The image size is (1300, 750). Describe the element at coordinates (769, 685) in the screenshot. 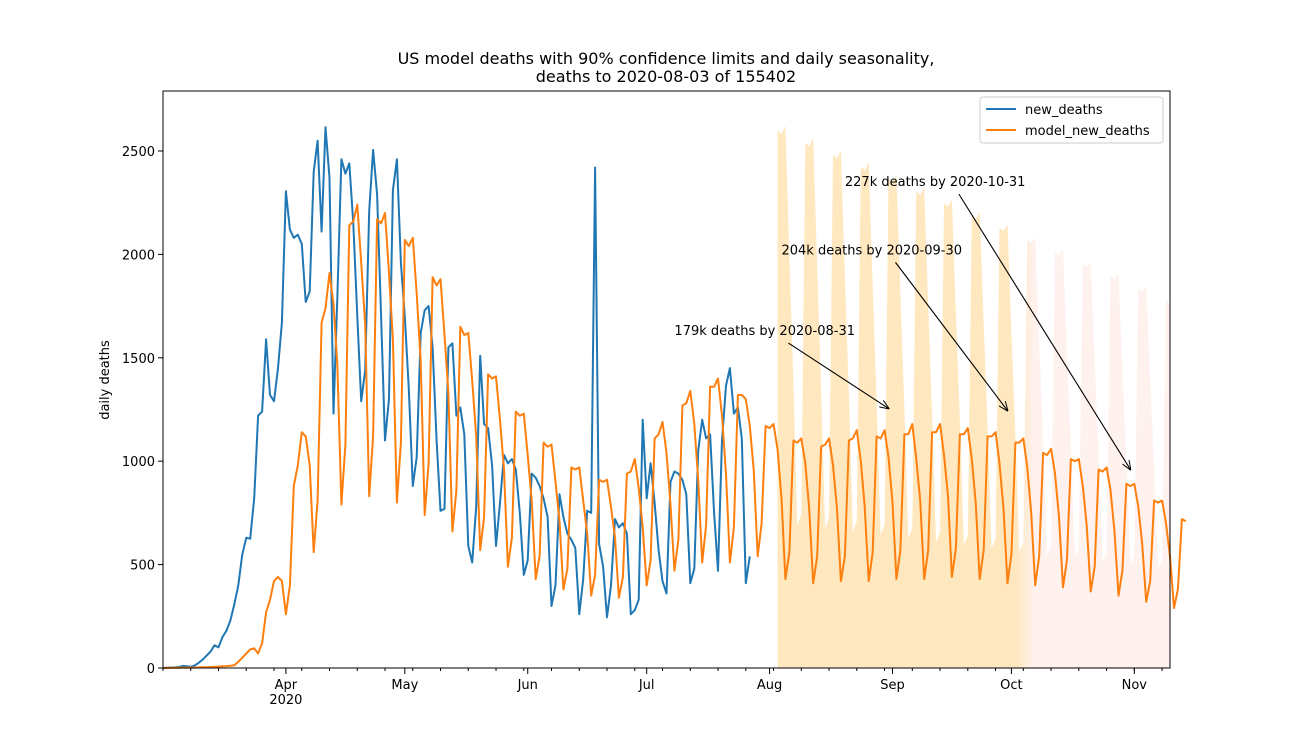

I see `x-tick-label: Aug` at that location.